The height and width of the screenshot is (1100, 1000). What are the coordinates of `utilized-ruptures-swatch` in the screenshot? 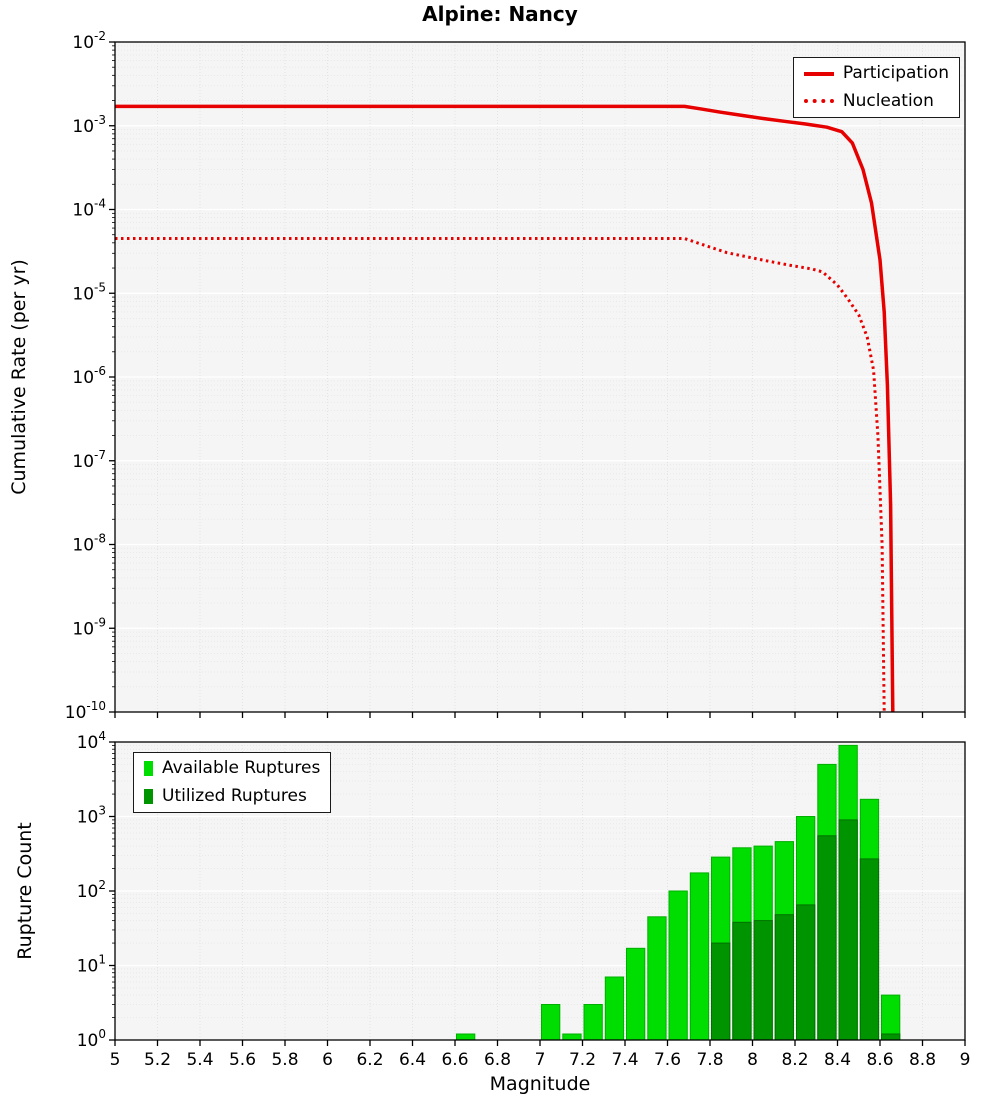 It's located at (148, 796).